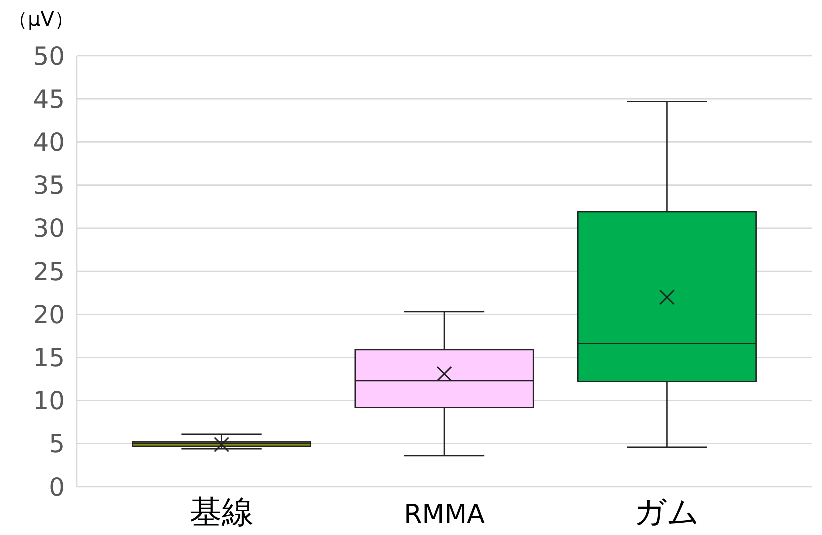 The height and width of the screenshot is (535, 822). I want to click on y-tick-label: 35, so click(49, 185).